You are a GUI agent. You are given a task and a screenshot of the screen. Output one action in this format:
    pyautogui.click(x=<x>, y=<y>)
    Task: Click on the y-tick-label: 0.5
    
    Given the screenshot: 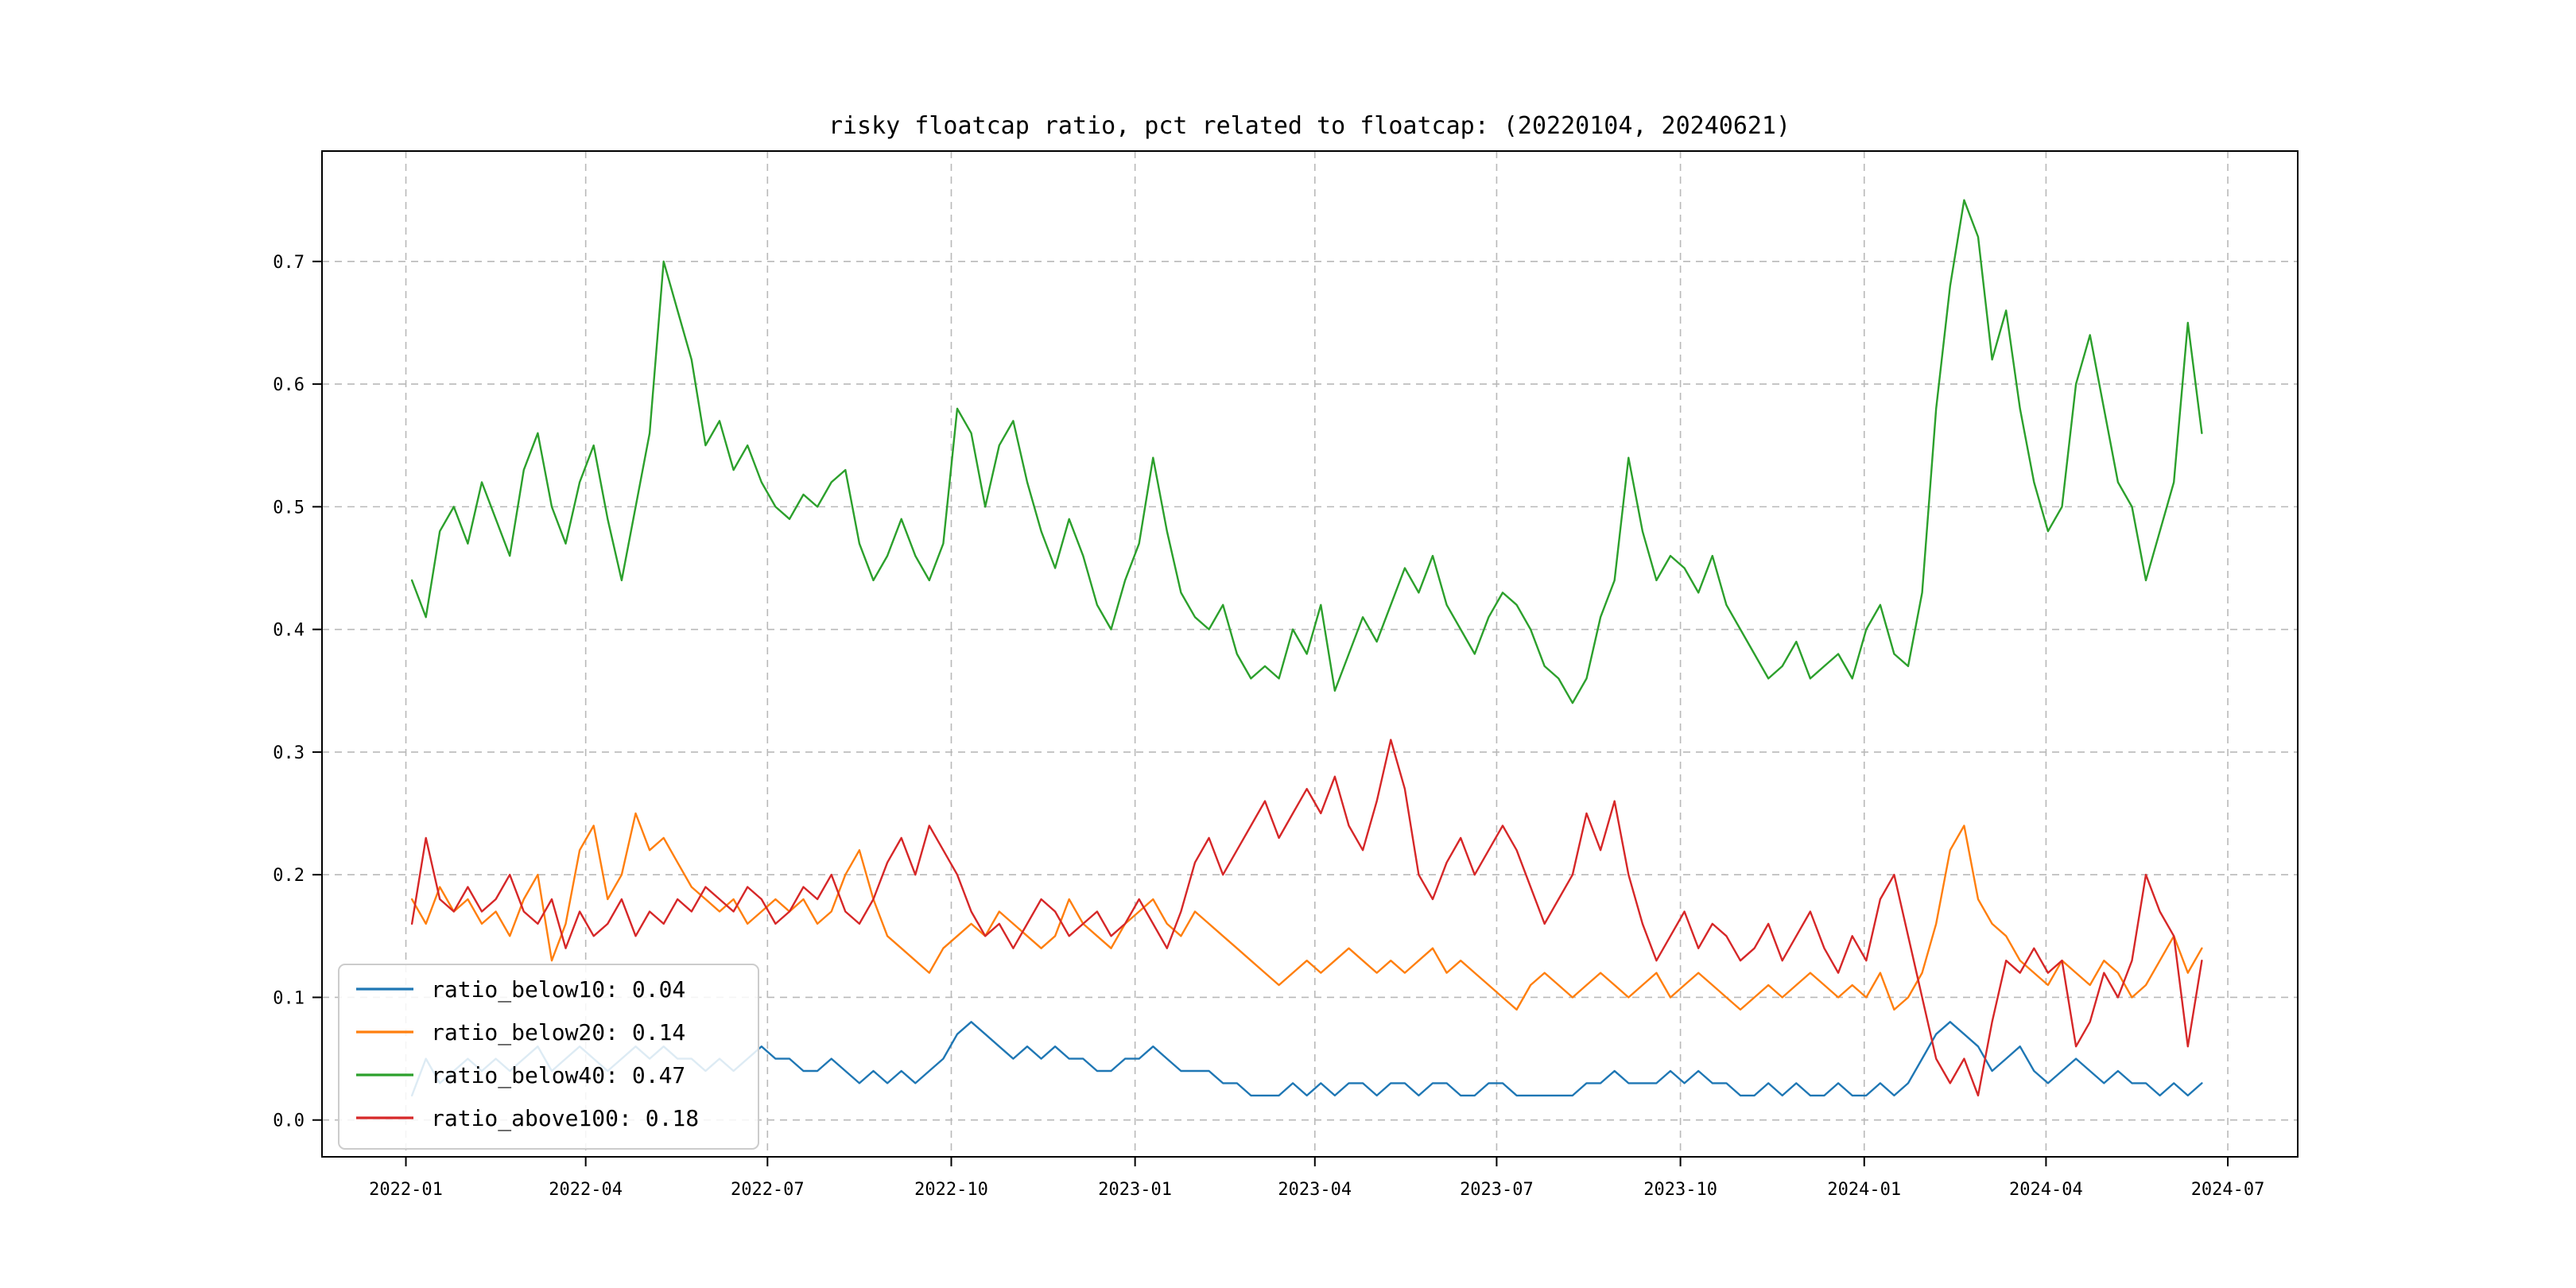 What is the action you would take?
    pyautogui.click(x=289, y=508)
    